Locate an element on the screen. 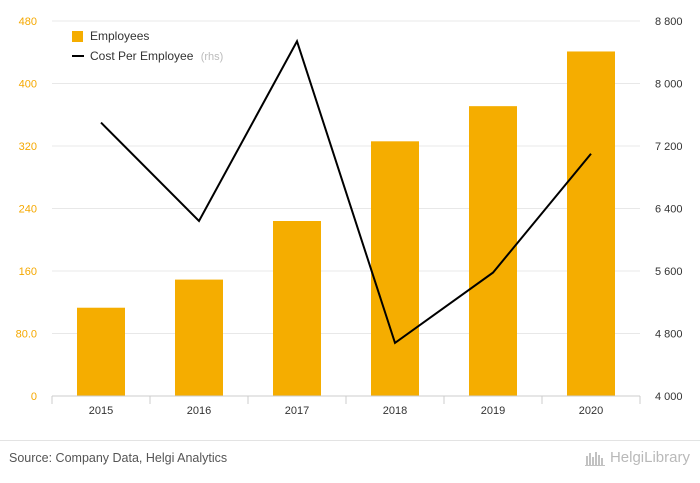  legend-label-employees: Employees is located at coordinates (119, 36).